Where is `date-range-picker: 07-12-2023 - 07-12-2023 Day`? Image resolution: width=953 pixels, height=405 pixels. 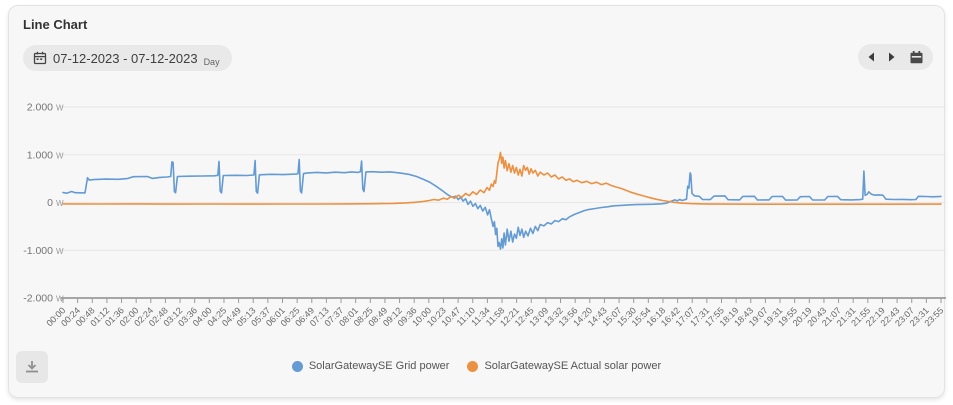 date-range-picker: 07-12-2023 - 07-12-2023 Day is located at coordinates (127, 58).